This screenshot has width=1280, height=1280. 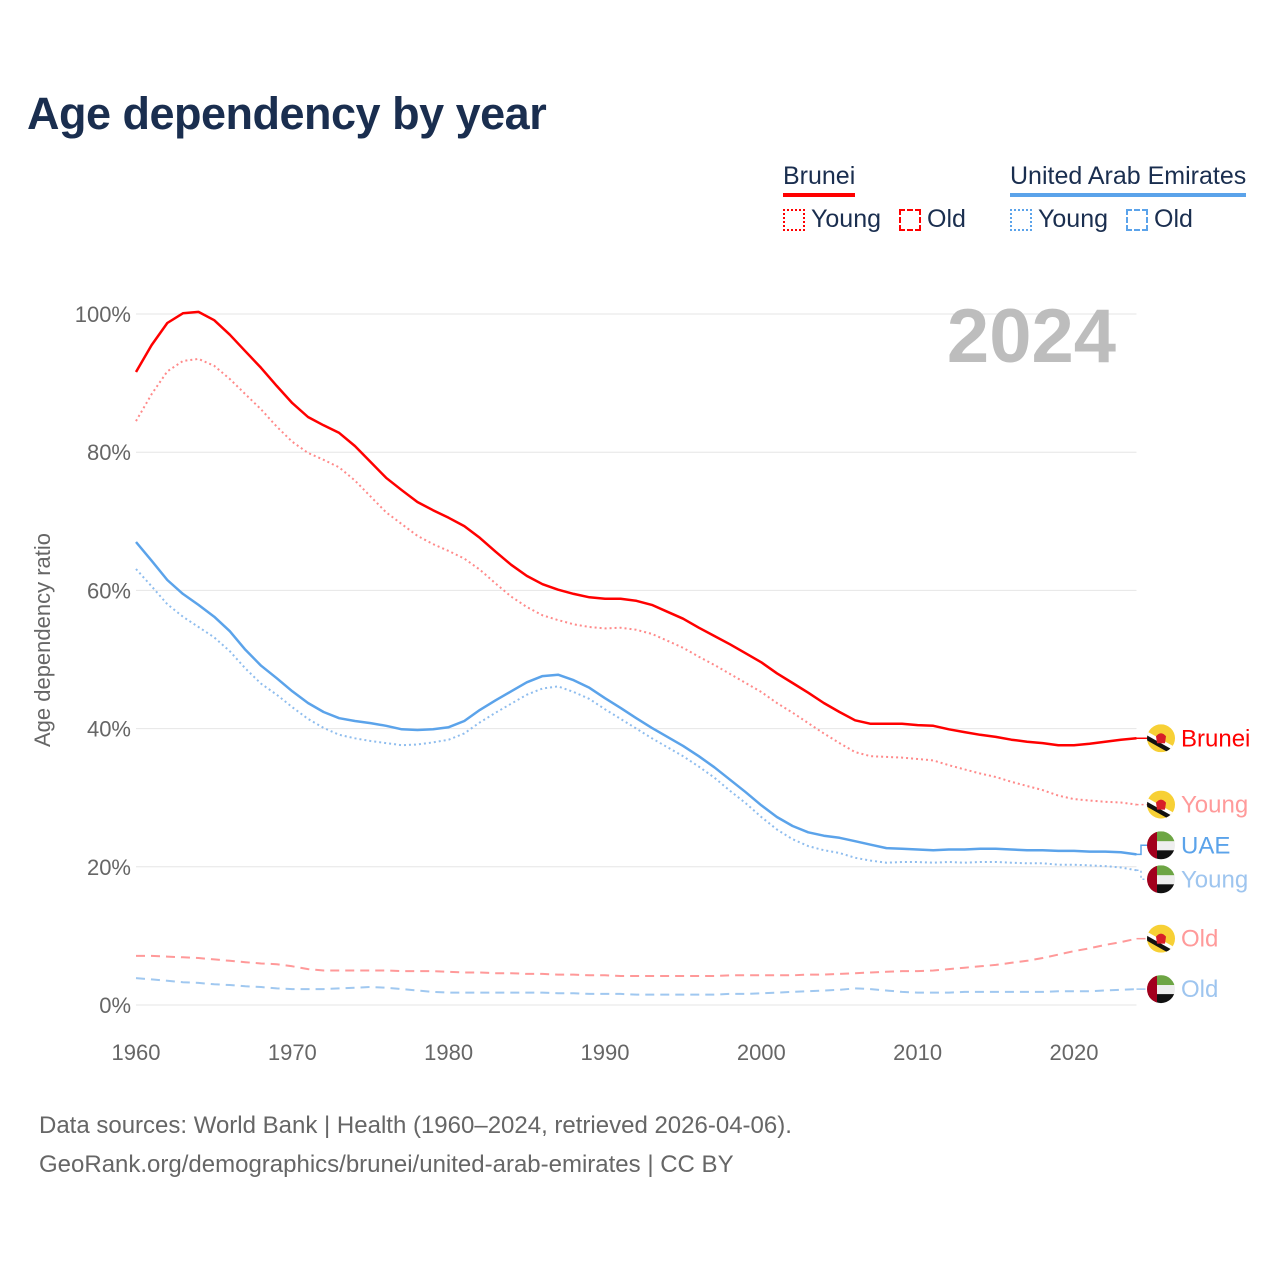 I want to click on legend-country-brunei: Brunei, so click(x=819, y=179).